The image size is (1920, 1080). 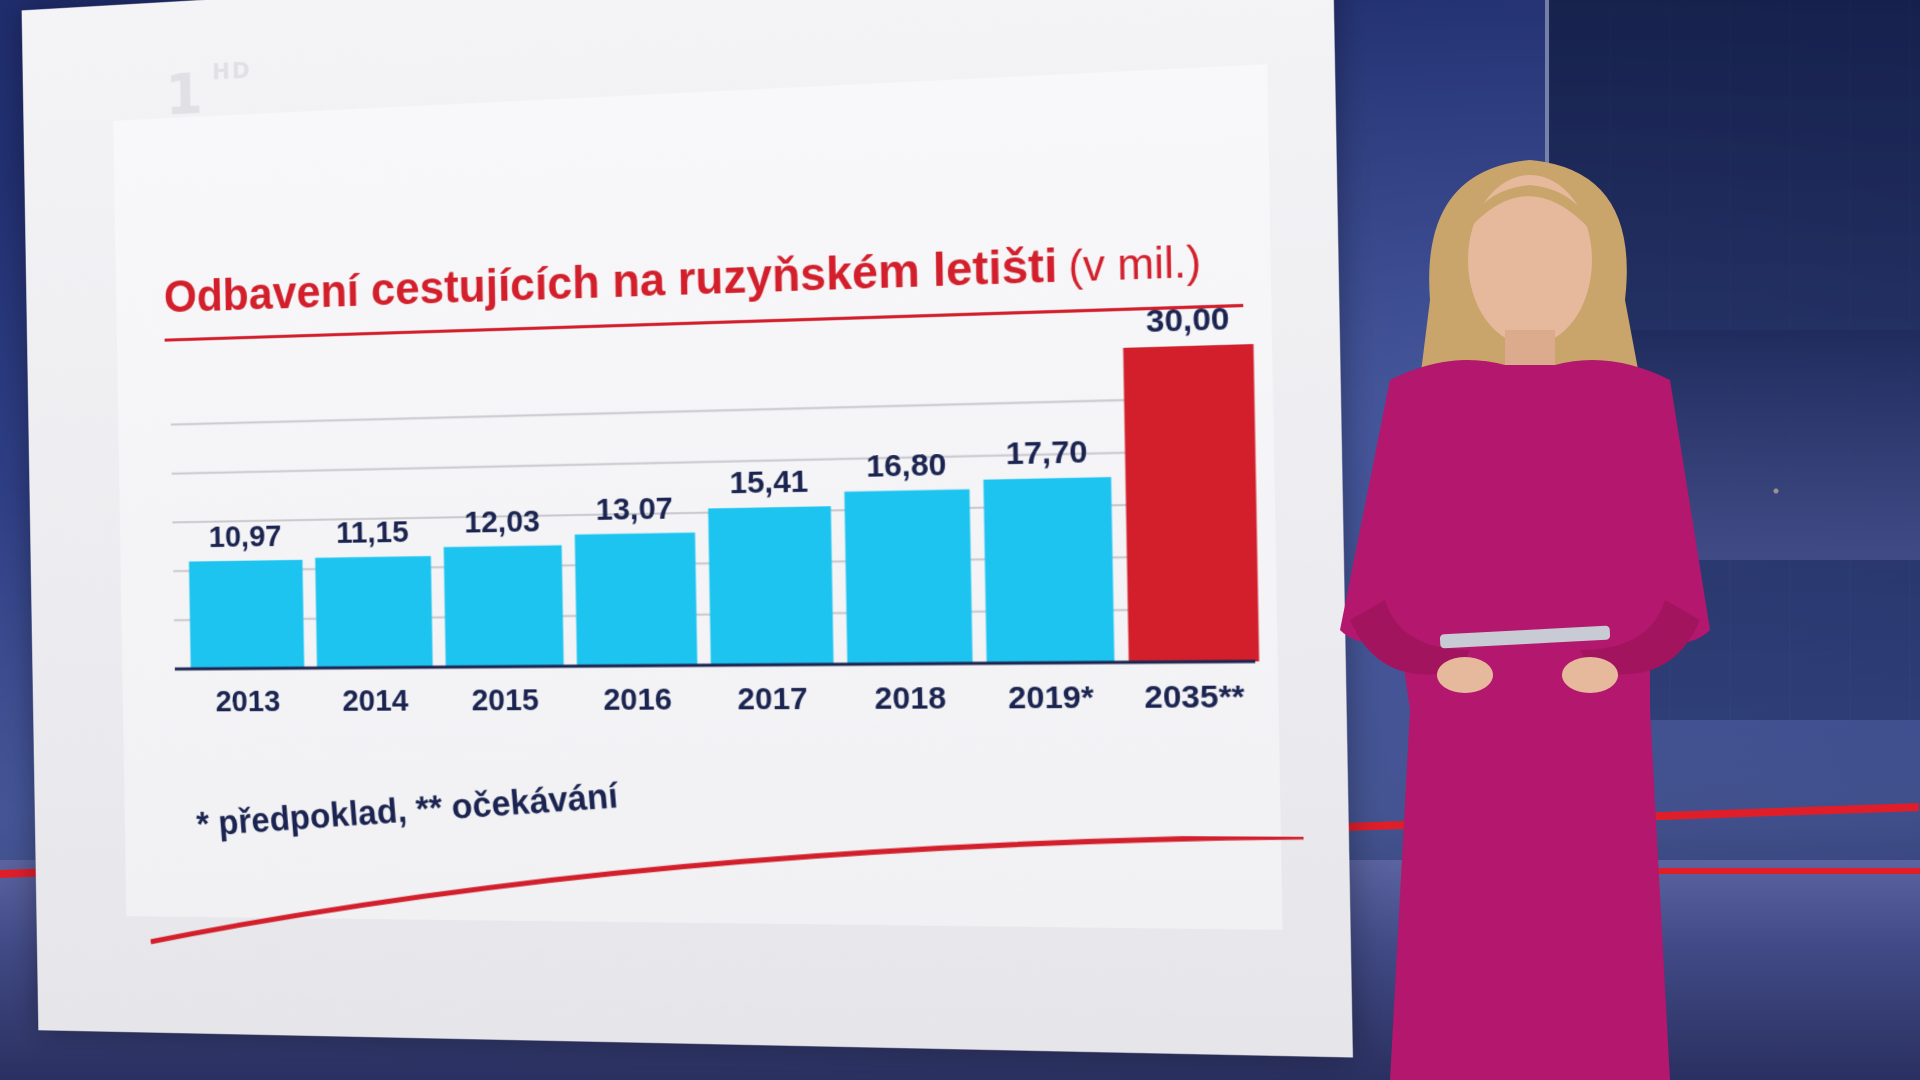 What do you see at coordinates (634, 509) in the screenshot?
I see `value-label-2016: 13,07` at bounding box center [634, 509].